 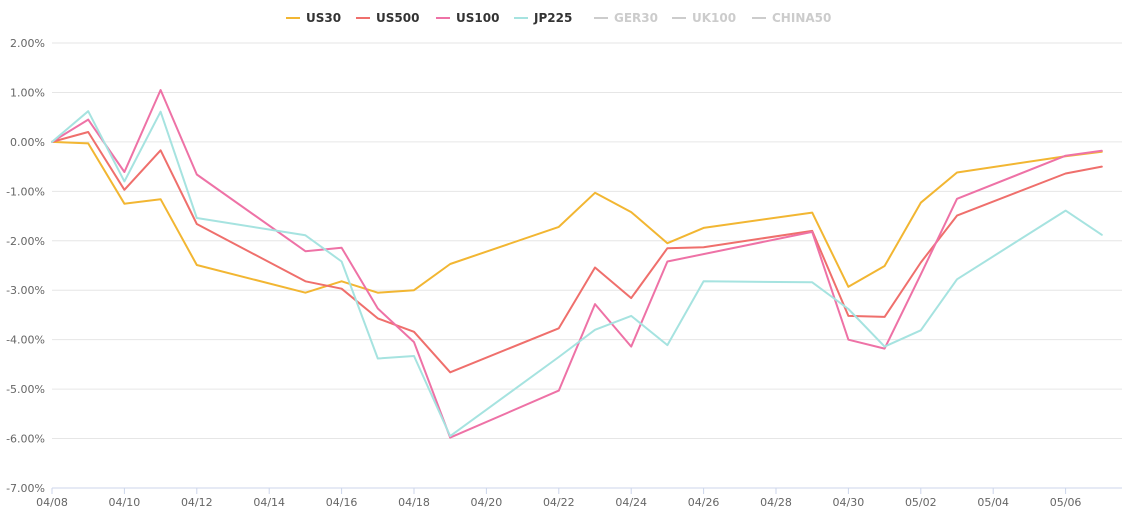 I want to click on x-tick-label: 04/26, so click(x=704, y=502).